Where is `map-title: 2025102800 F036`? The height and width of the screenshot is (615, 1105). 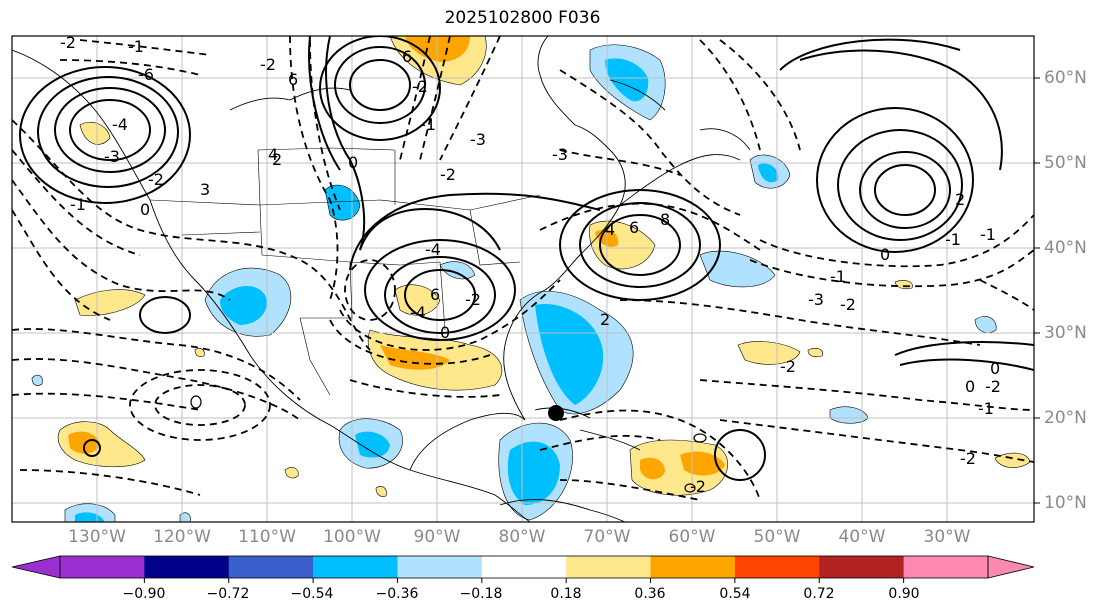
map-title: 2025102800 F036 is located at coordinates (522, 18).